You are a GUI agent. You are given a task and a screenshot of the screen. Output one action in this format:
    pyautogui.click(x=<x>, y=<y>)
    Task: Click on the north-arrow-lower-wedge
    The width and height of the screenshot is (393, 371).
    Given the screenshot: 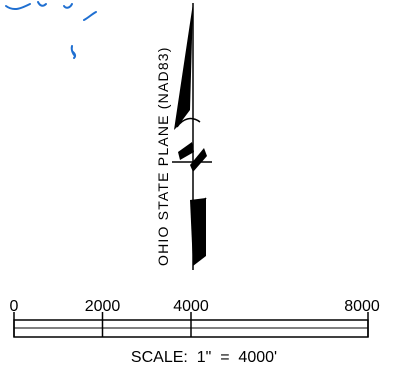 What is the action you would take?
    pyautogui.click(x=198, y=232)
    